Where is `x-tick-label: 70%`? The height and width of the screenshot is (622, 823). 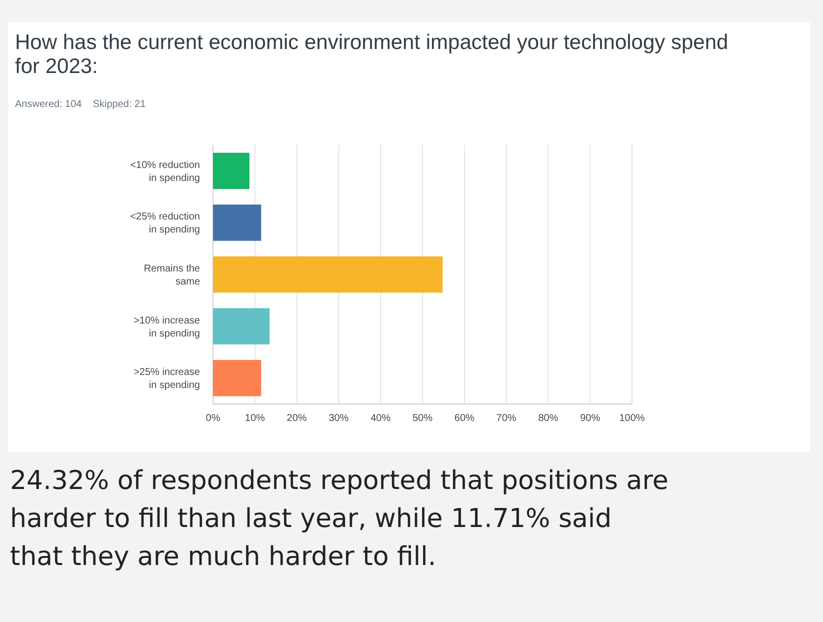
x-tick-label: 70% is located at coordinates (506, 418).